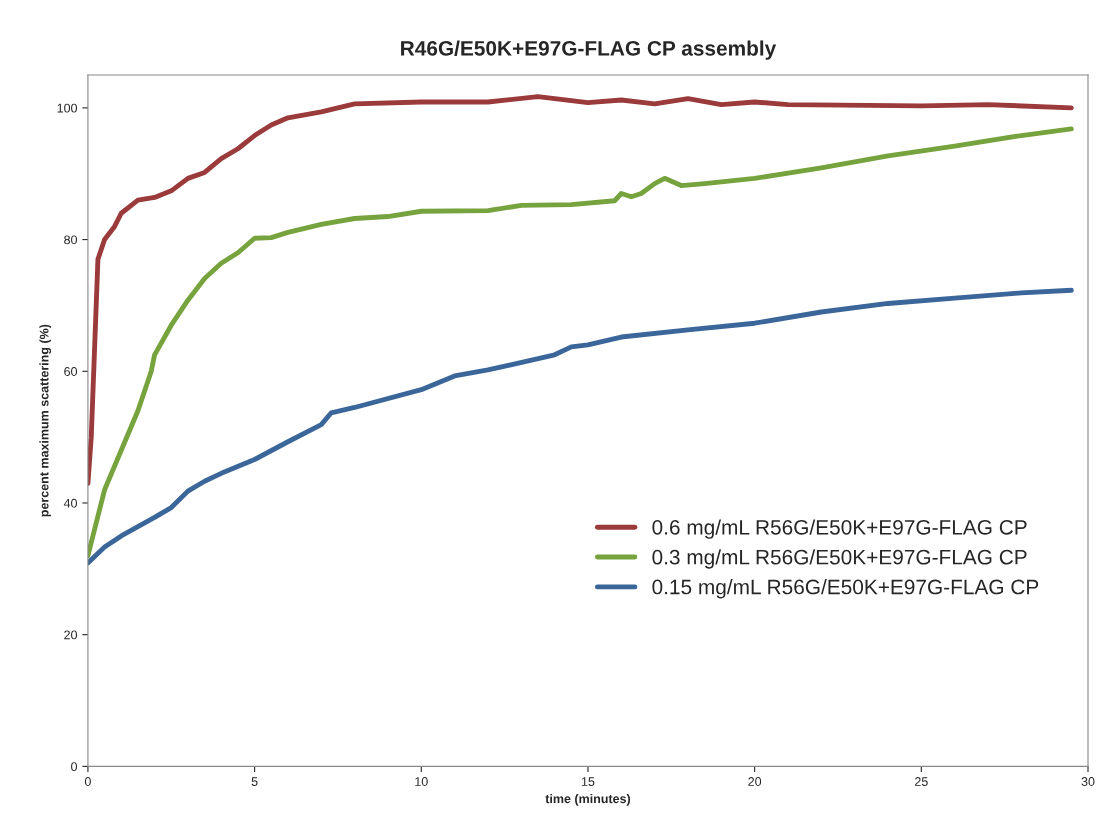  What do you see at coordinates (588, 781) in the screenshot?
I see `x-tick-label: 15` at bounding box center [588, 781].